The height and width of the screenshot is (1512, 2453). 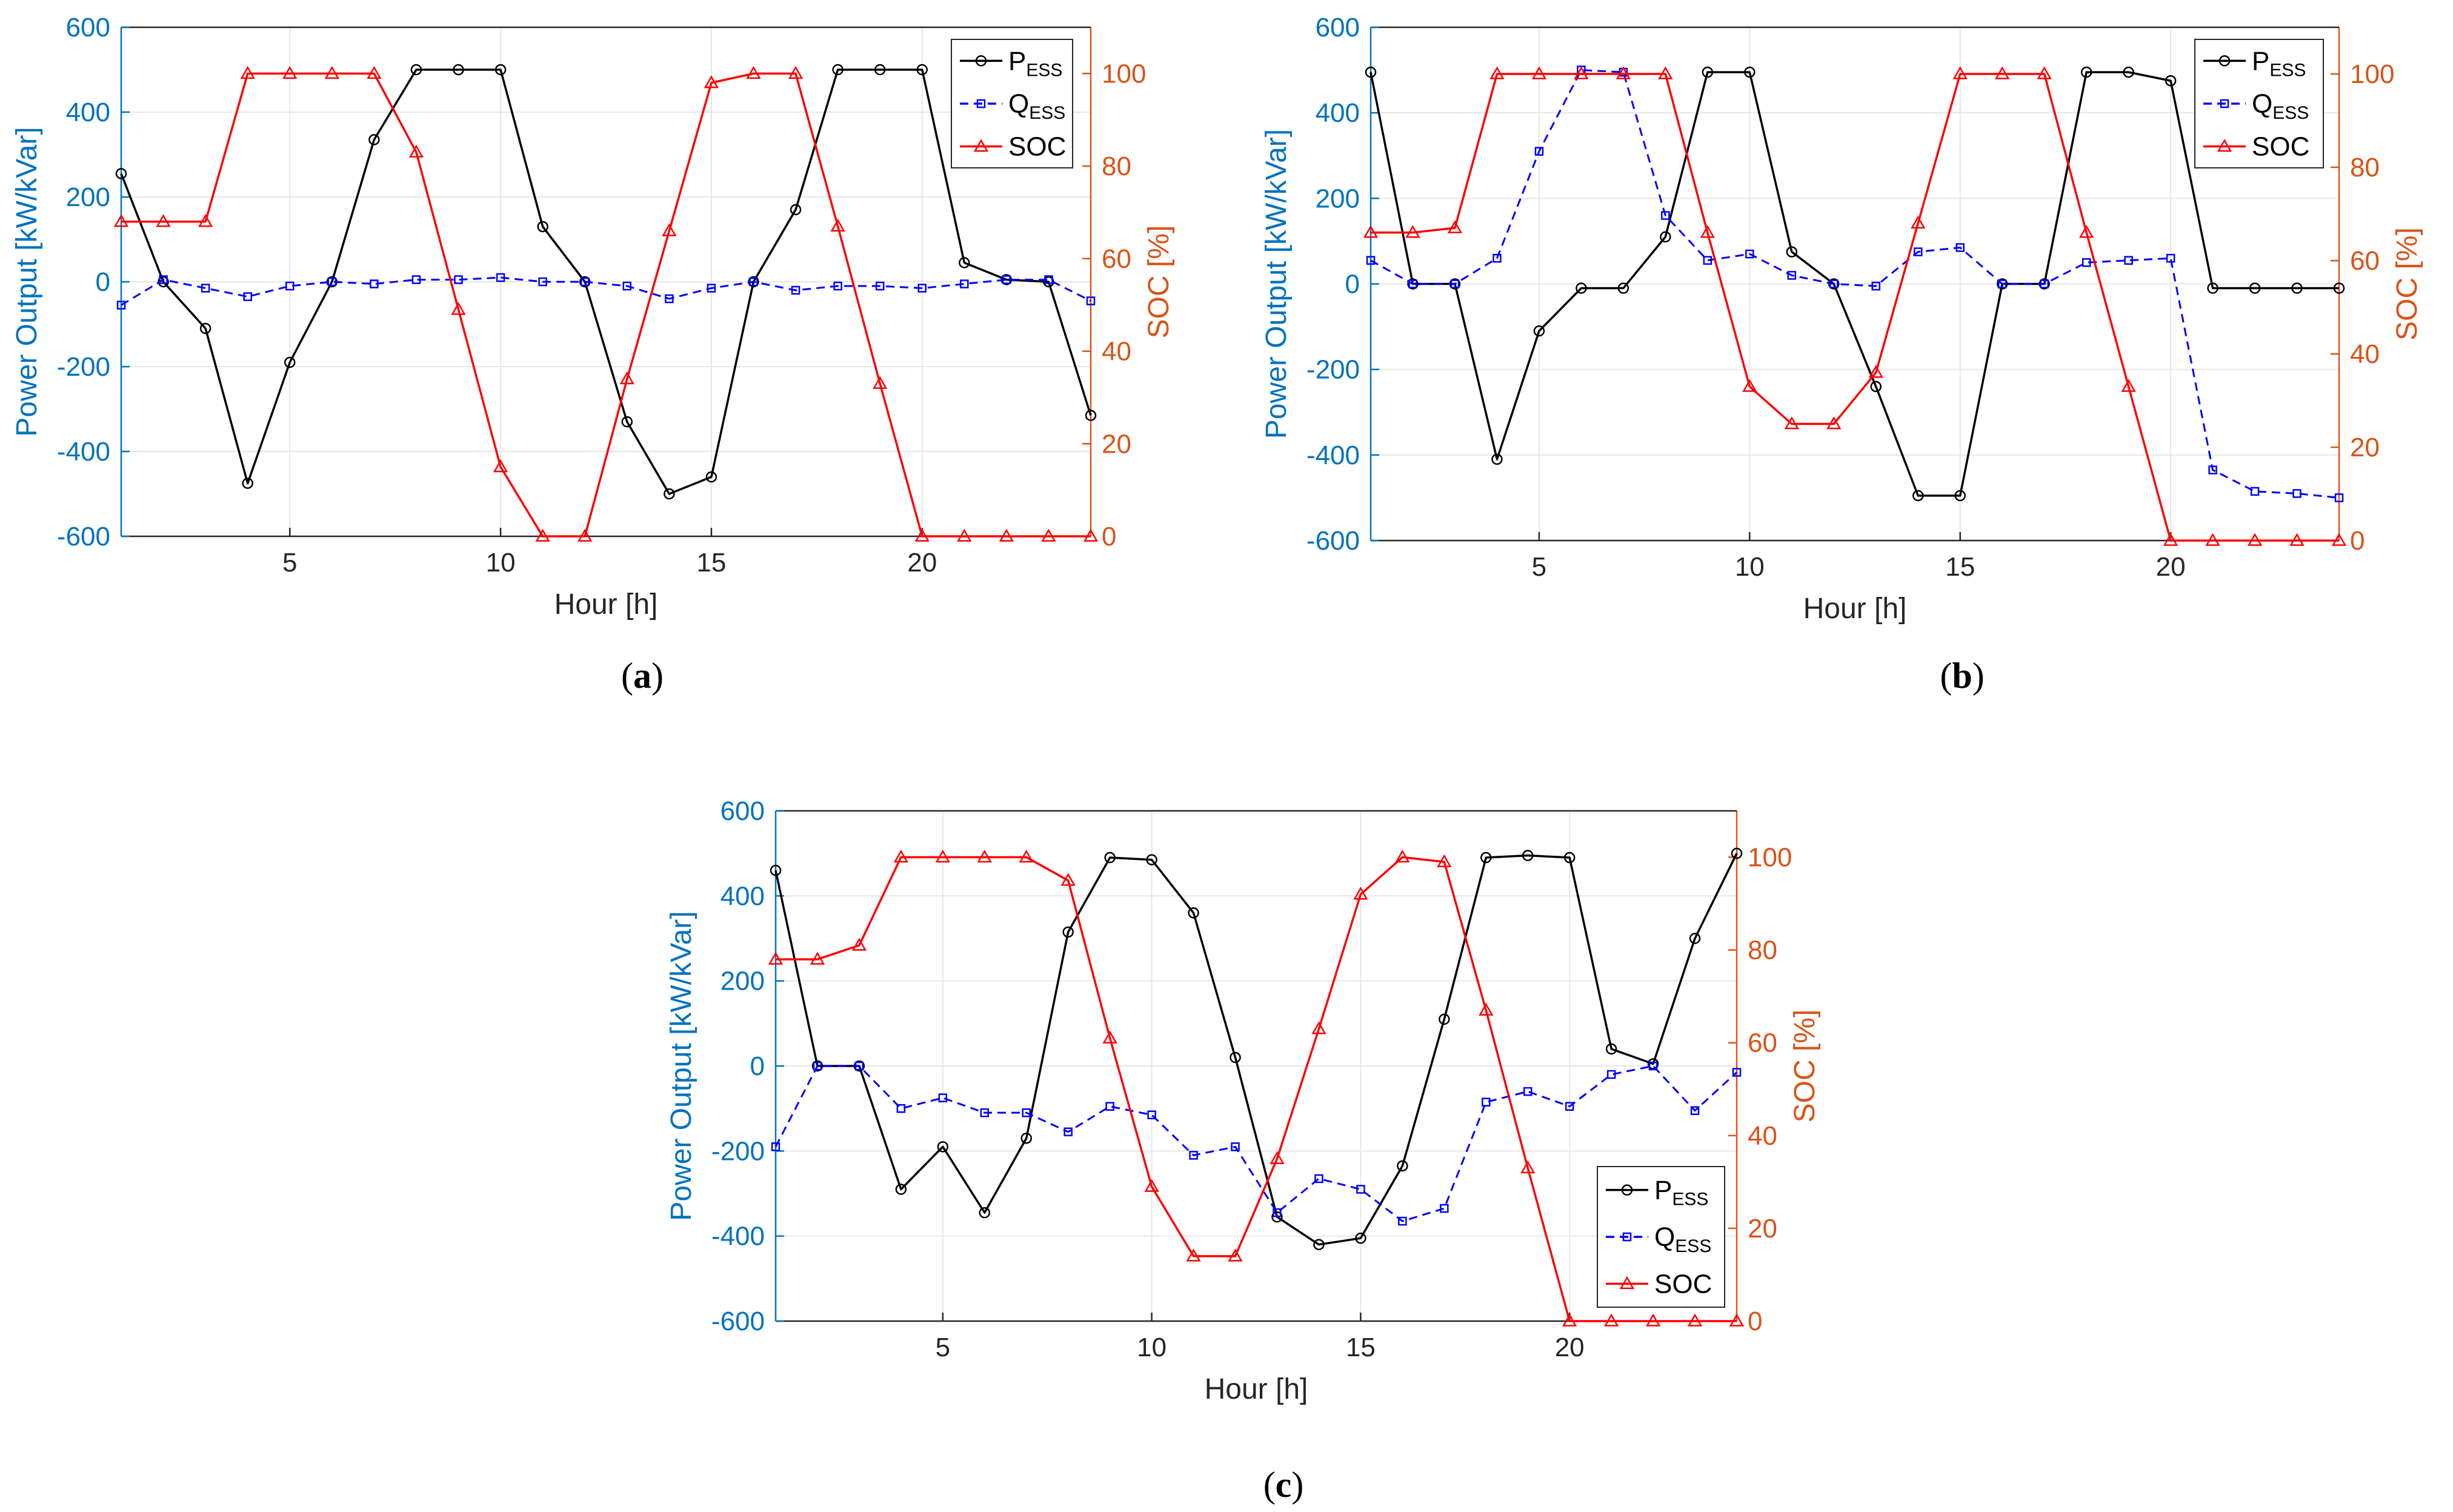 What do you see at coordinates (1683, 1284) in the screenshot?
I see `legend-entry-name: SOC` at bounding box center [1683, 1284].